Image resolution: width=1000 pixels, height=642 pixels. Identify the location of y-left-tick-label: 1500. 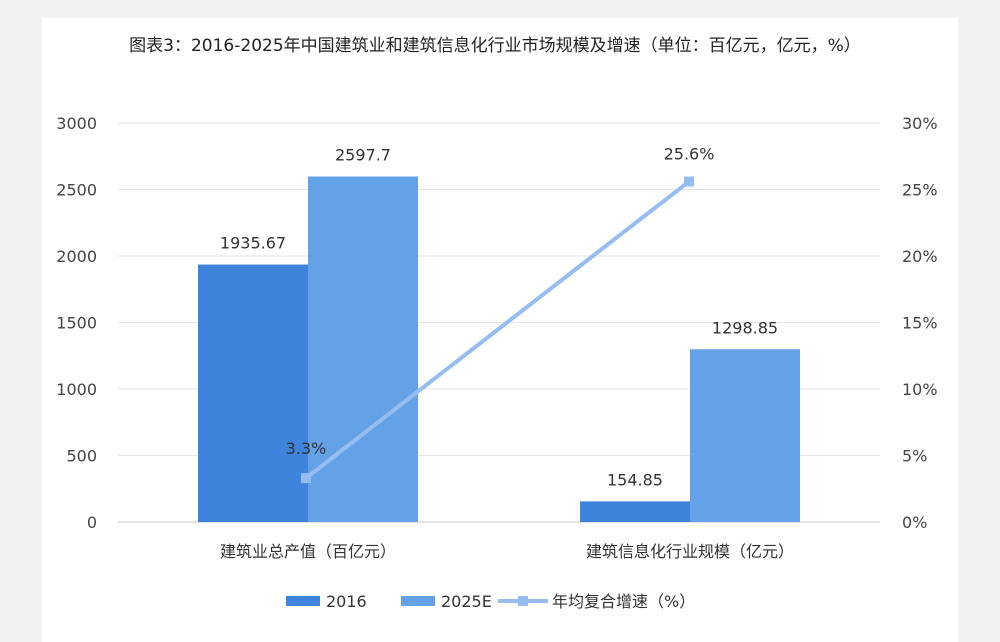
(76, 323).